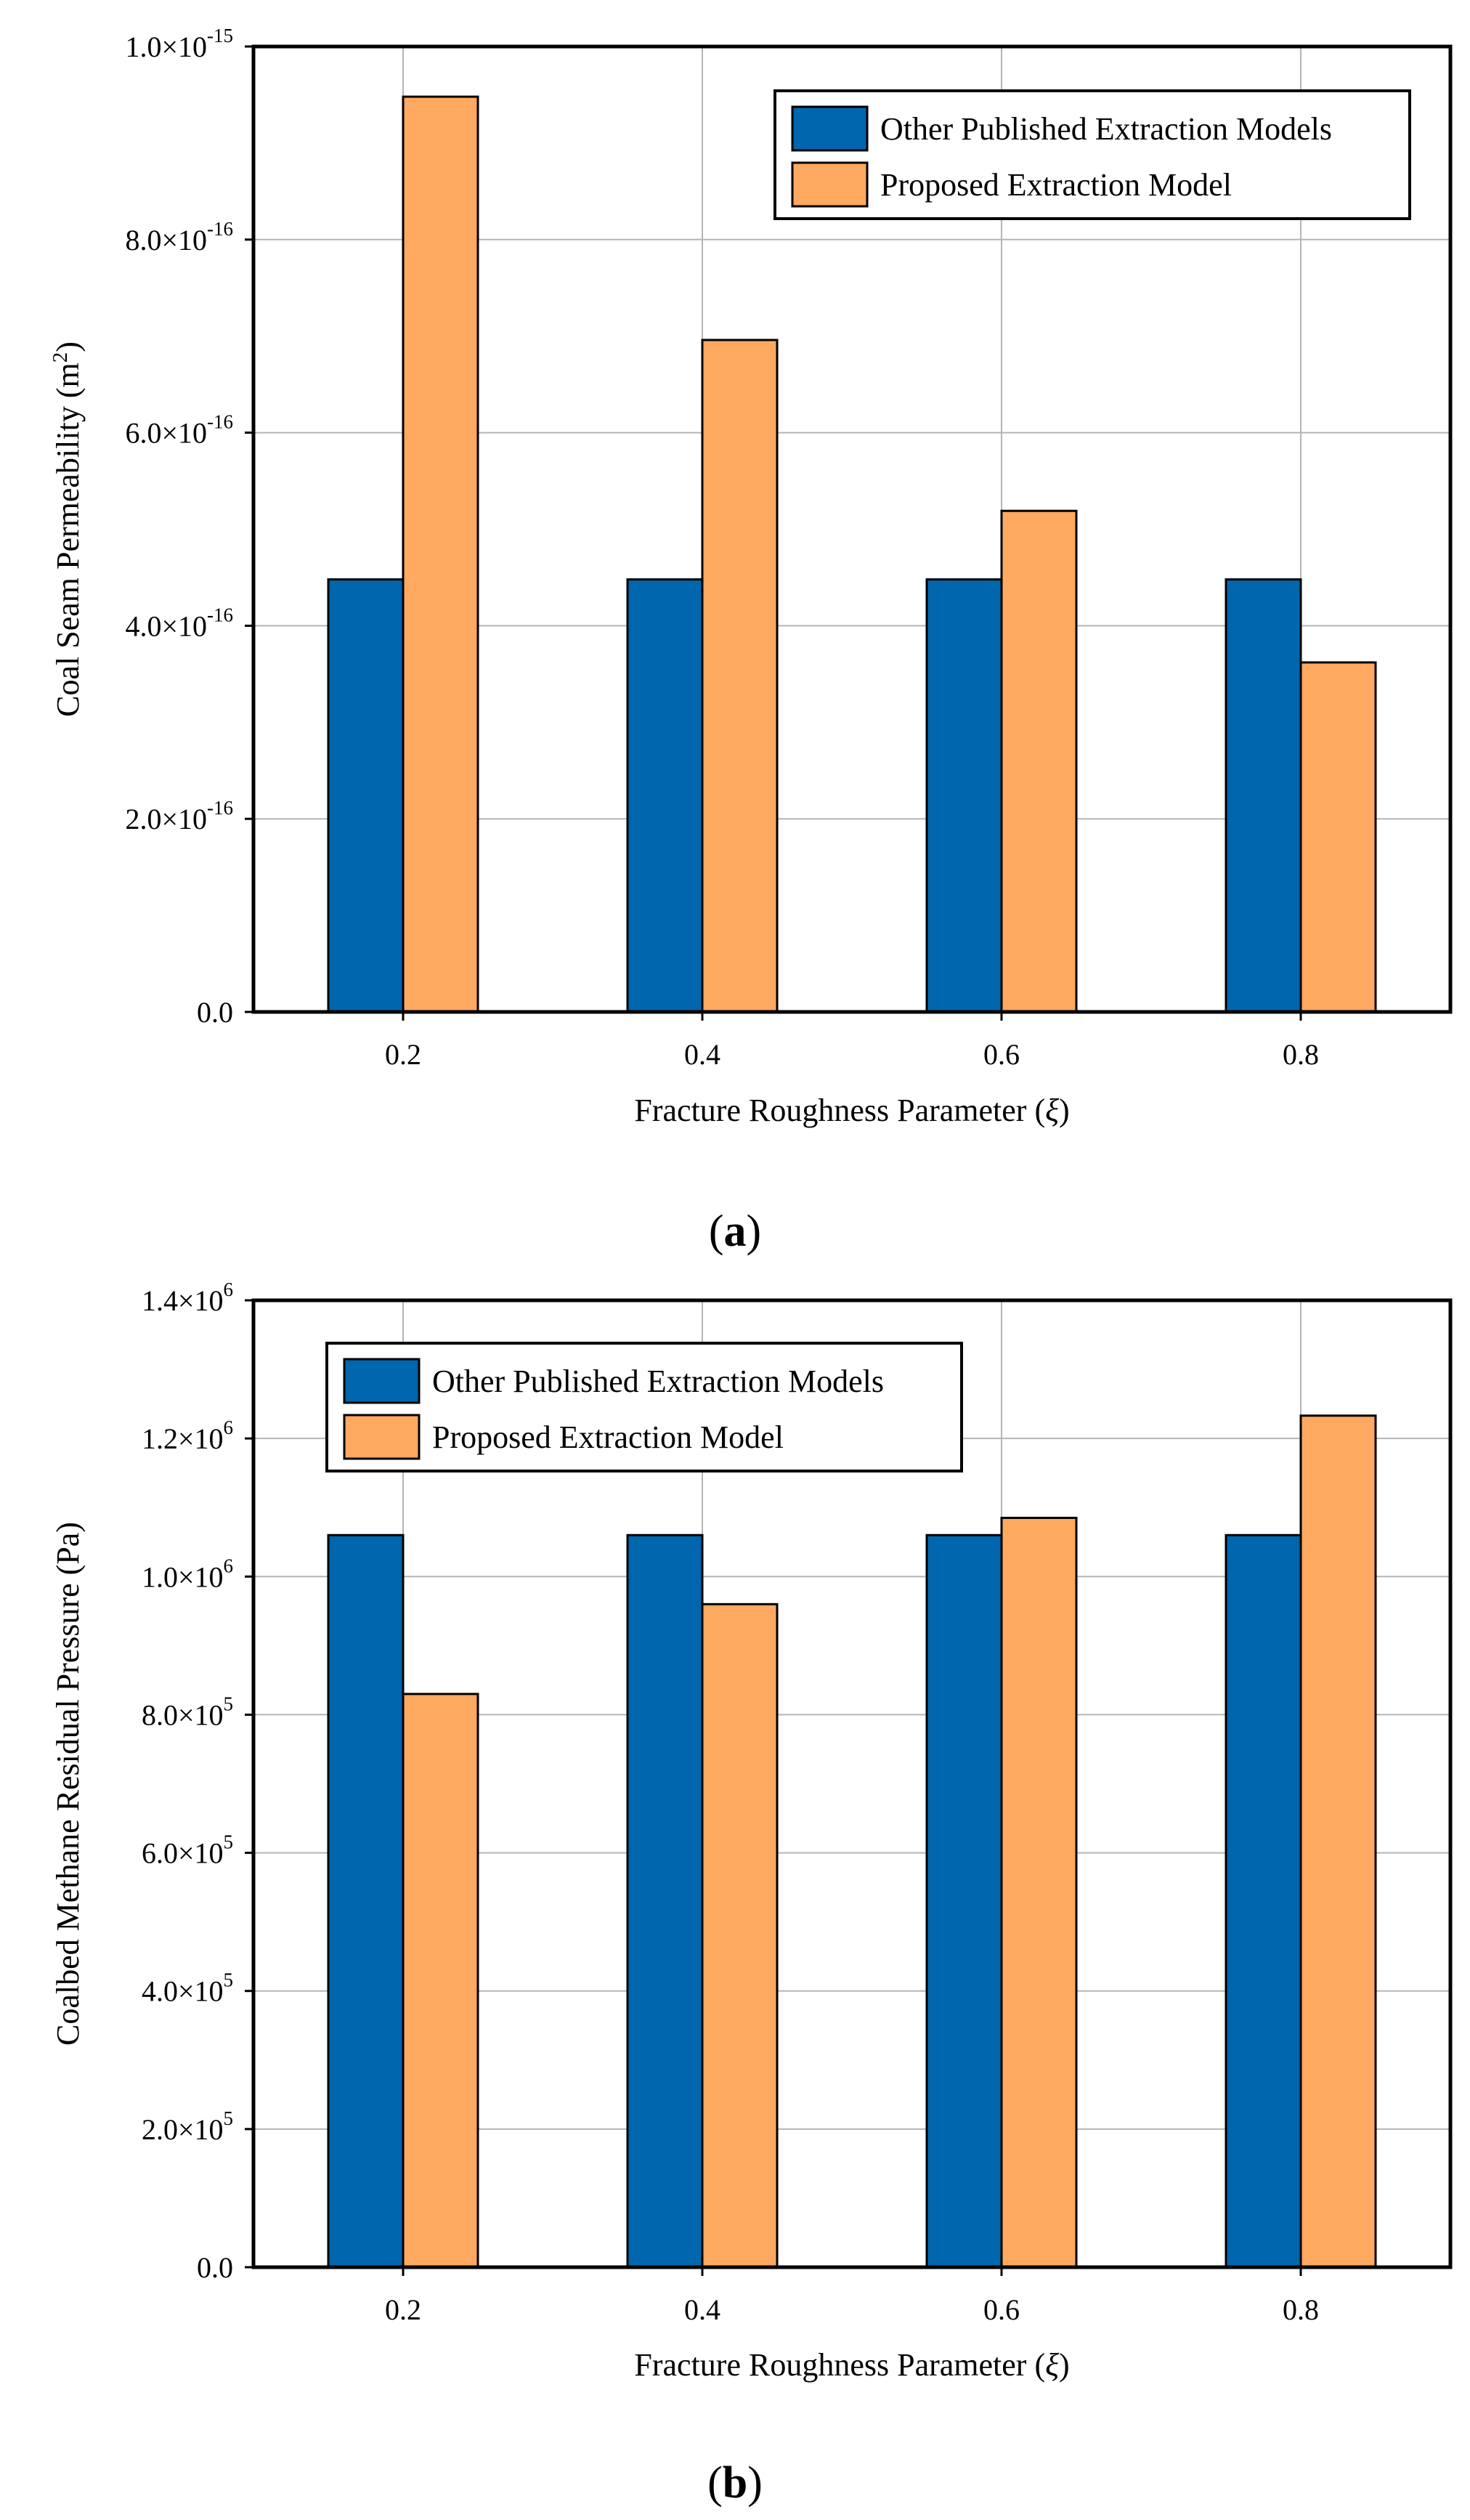 This screenshot has height=2520, width=1470. What do you see at coordinates (67, 529) in the screenshot?
I see `y-axis-title: Coal Seam Permeability (m2)` at bounding box center [67, 529].